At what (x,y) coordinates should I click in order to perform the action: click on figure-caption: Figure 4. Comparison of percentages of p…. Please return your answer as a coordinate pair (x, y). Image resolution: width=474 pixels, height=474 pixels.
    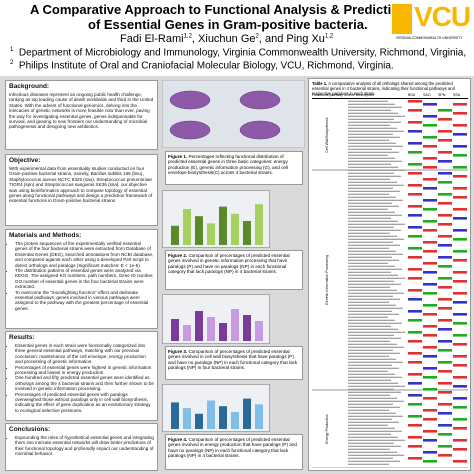
    Looking at the image, I should click on (234, 452).